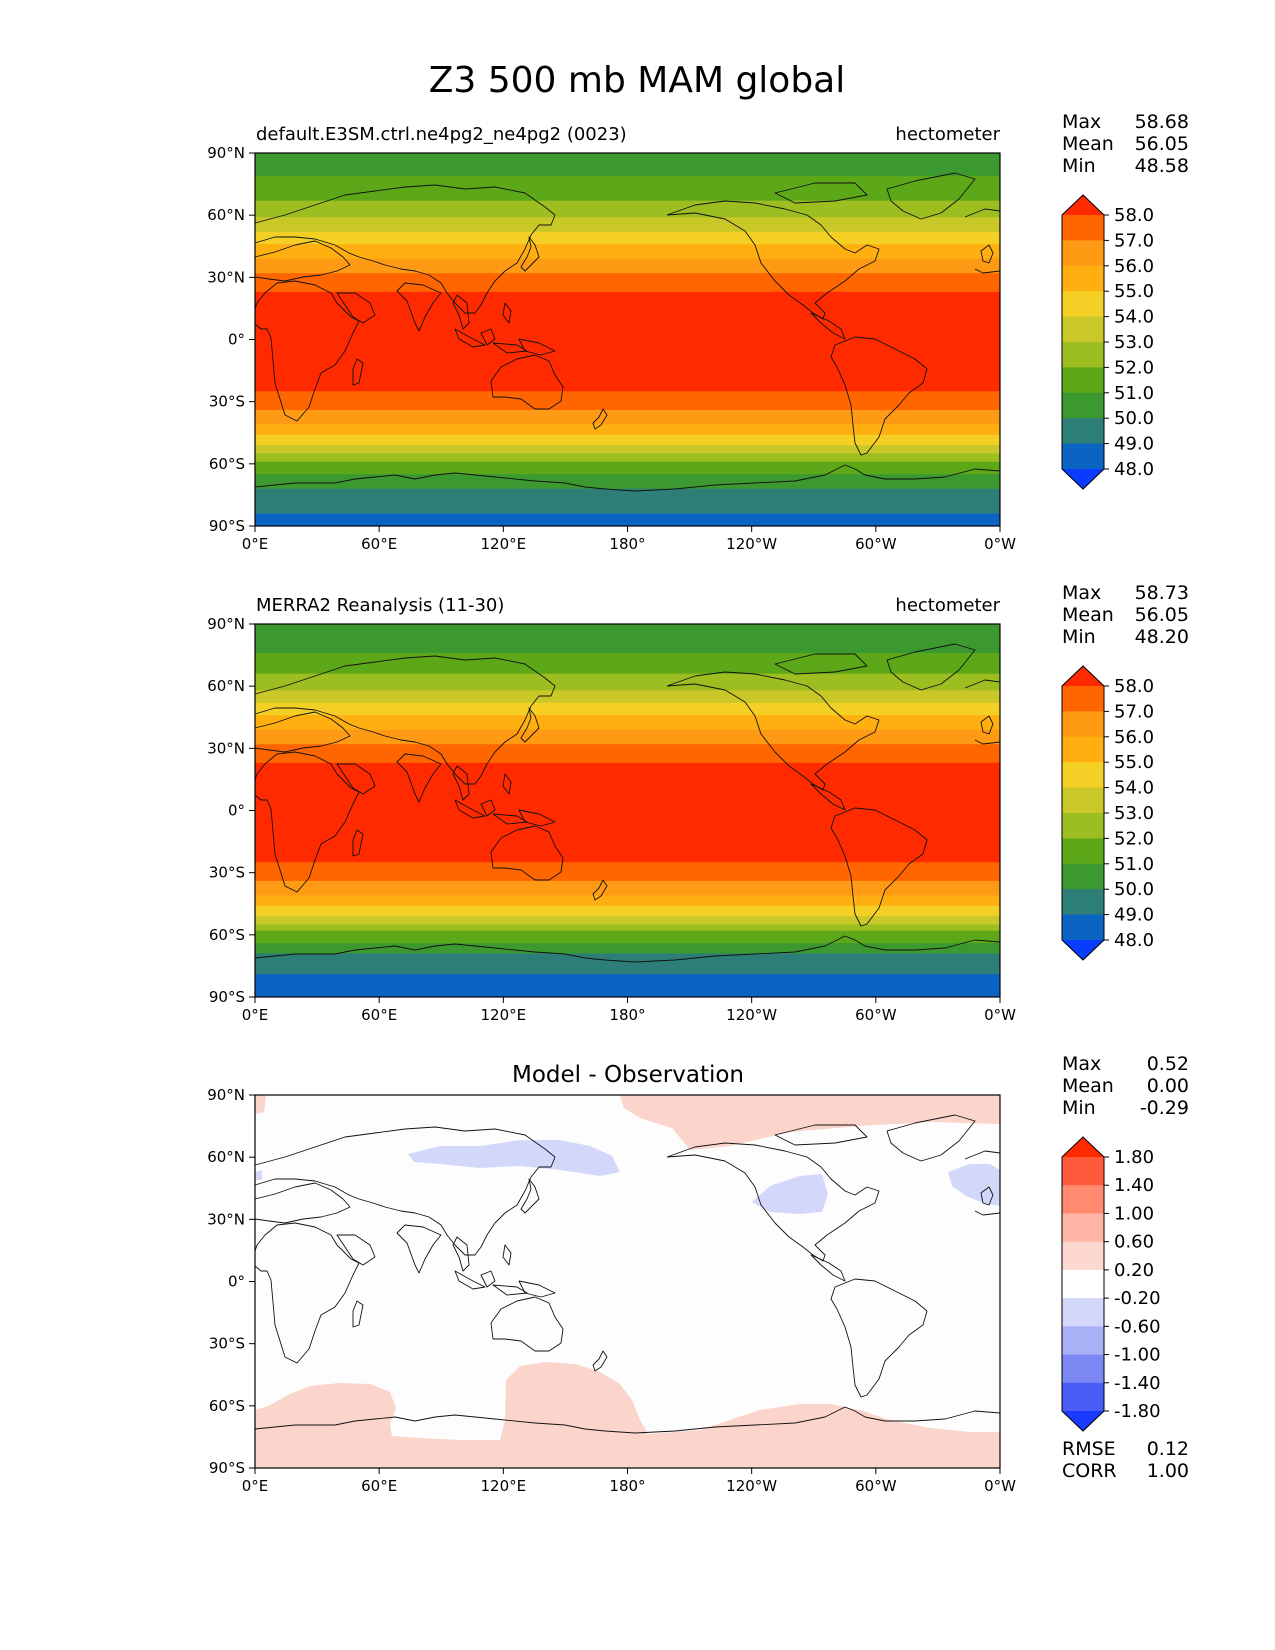 This screenshot has height=1650, width=1275. I want to click on colorbar-label: -1.40, so click(1137, 1383).